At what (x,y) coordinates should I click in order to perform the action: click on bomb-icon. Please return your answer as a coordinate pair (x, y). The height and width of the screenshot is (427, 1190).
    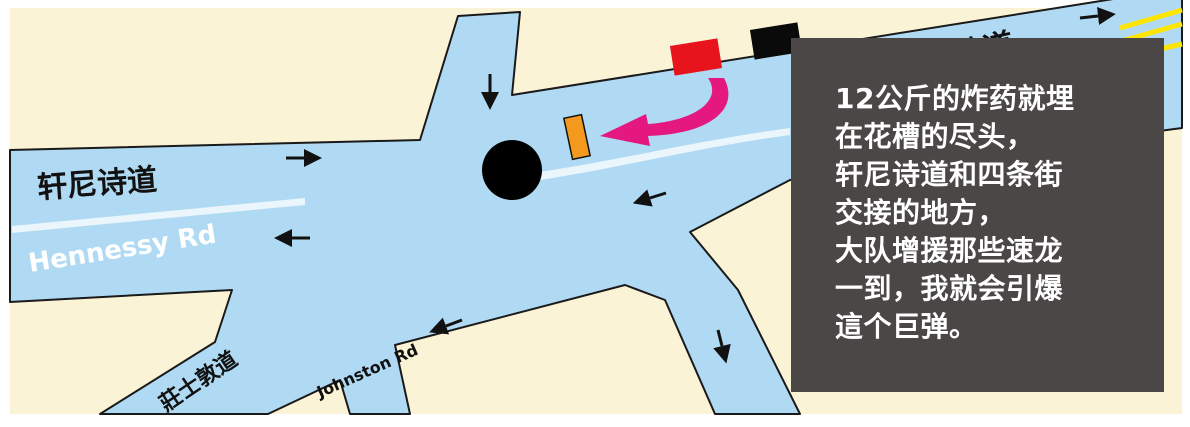
    Looking at the image, I should click on (512, 170).